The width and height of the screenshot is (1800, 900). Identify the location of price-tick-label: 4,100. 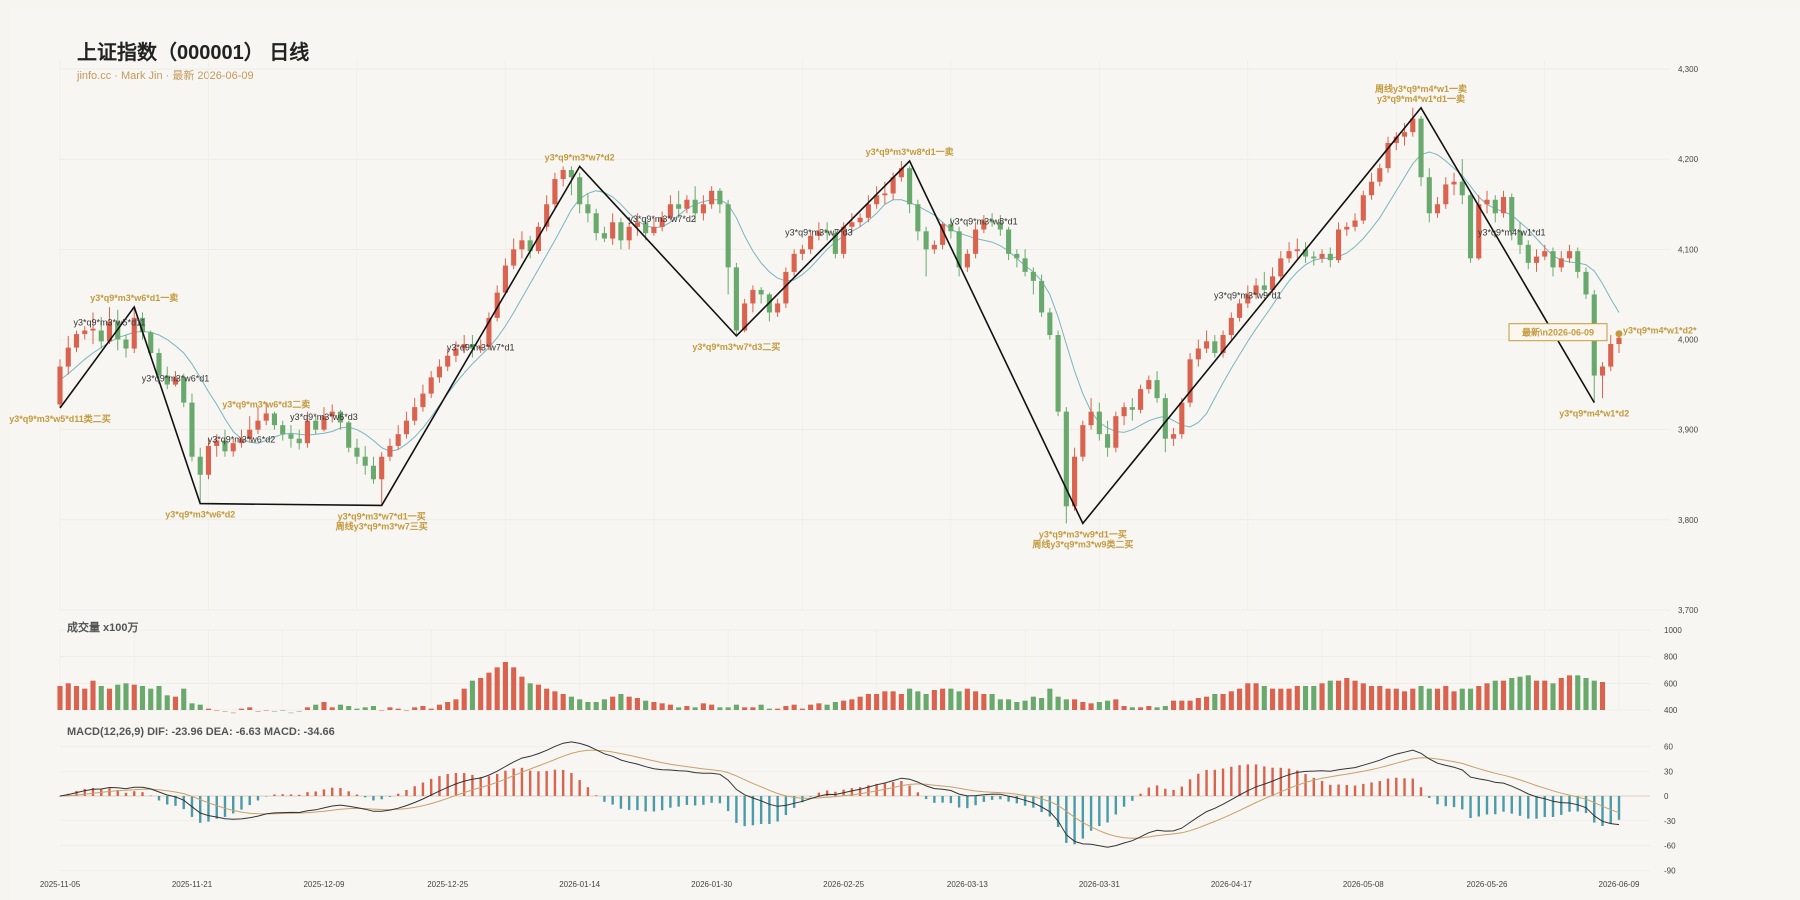
(1688, 249).